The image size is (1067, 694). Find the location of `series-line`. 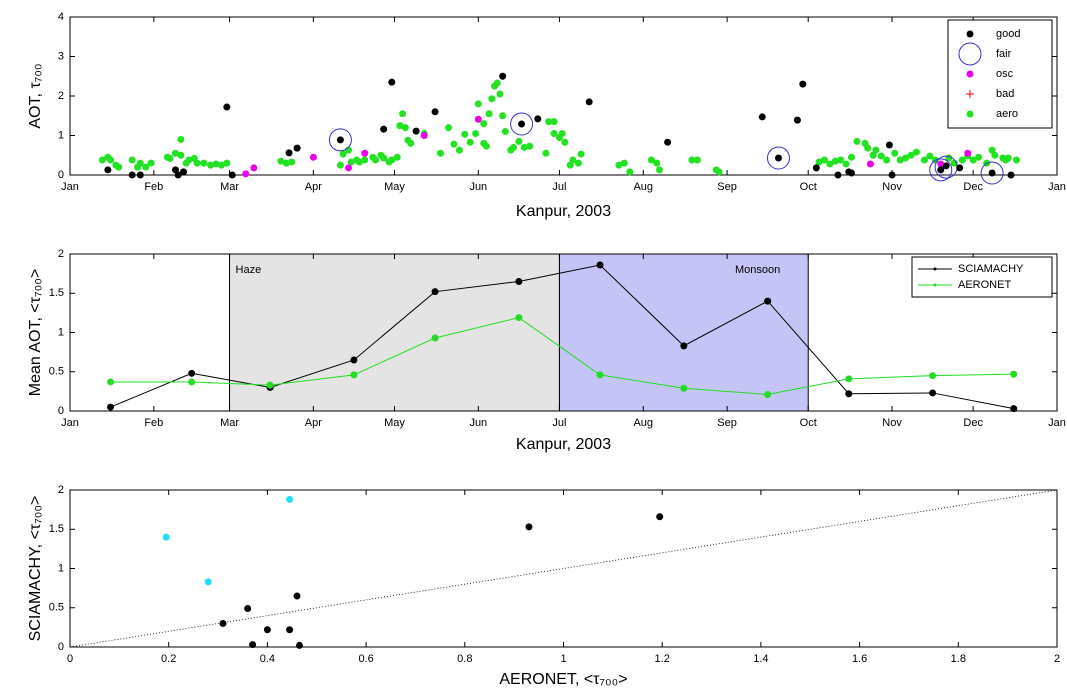

series-line is located at coordinates (562, 356).